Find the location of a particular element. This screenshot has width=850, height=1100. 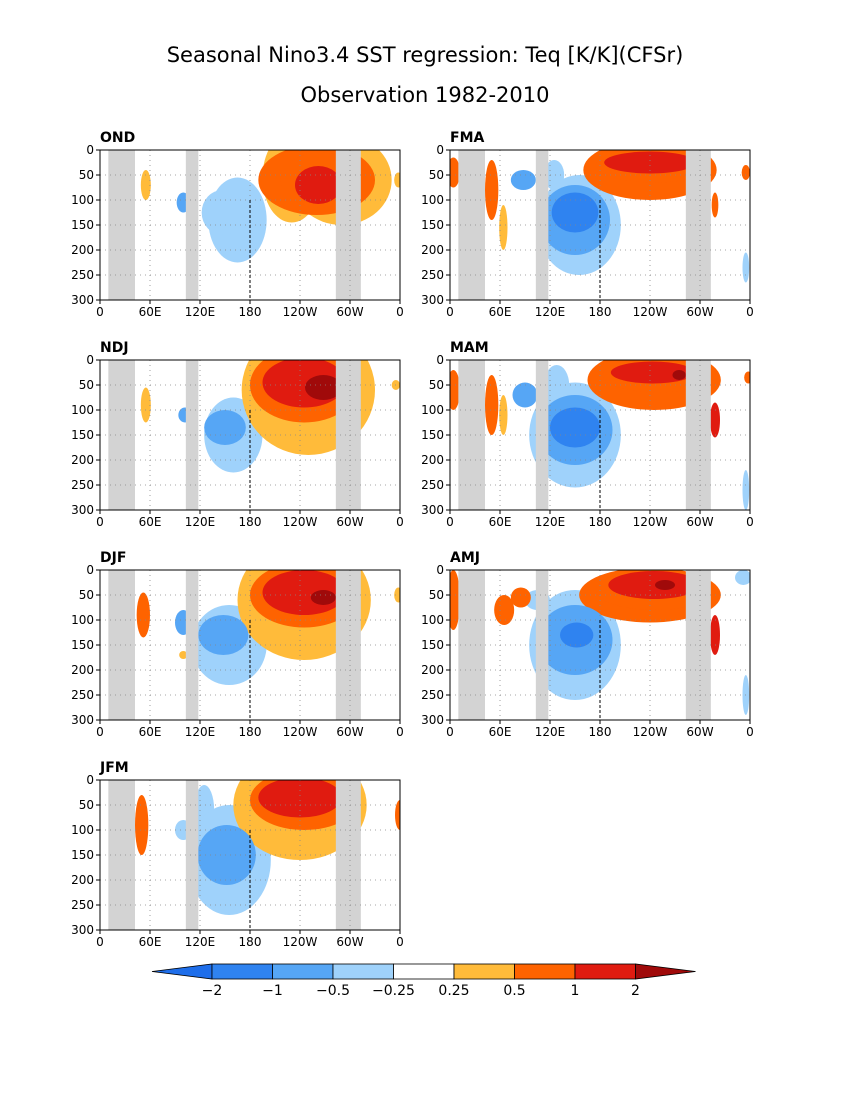

title-line2: Observation 1982-2010 is located at coordinates (424, 95).